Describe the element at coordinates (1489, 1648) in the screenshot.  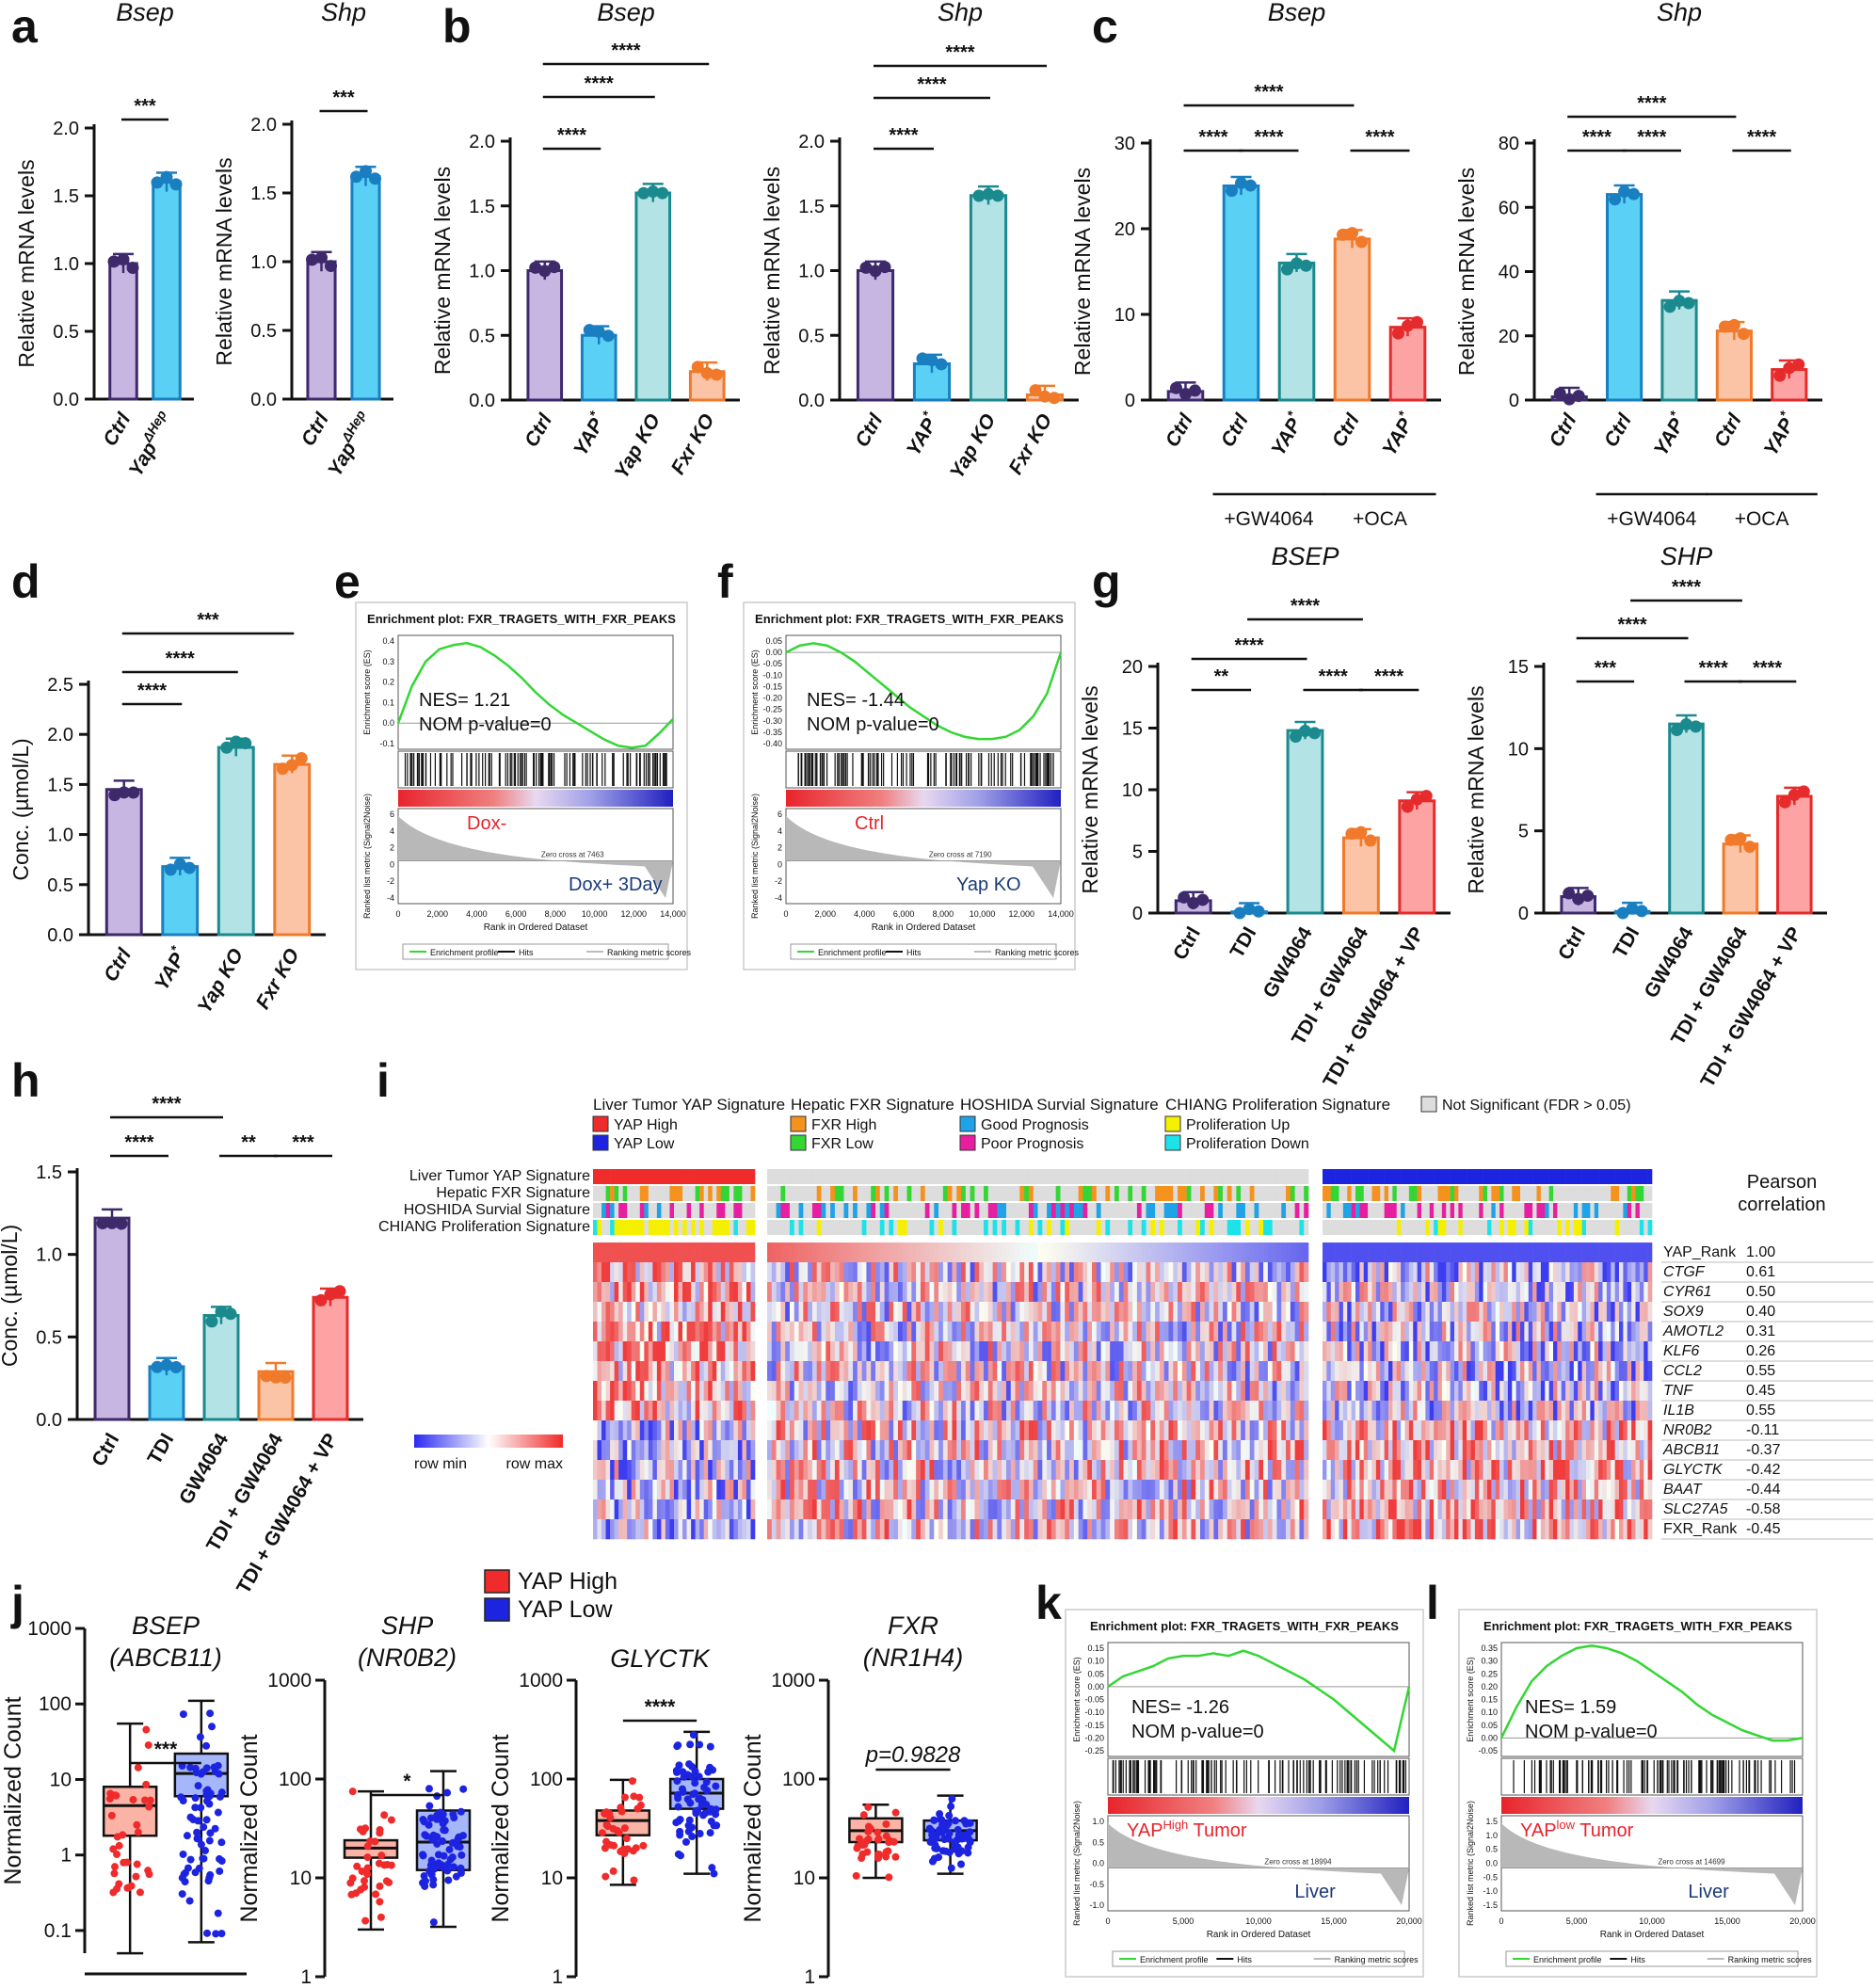
I see `es-tick-label: 0.35` at that location.